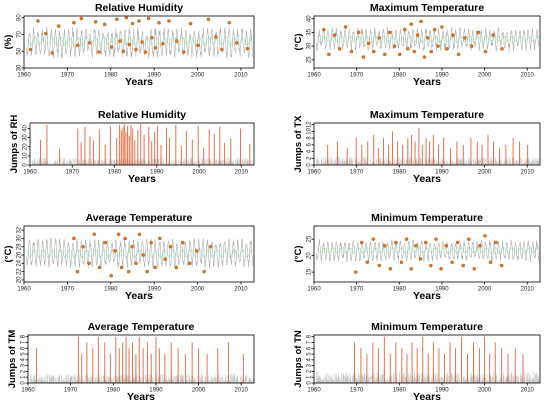 This screenshot has height=410, width=550. What do you see at coordinates (20, 246) in the screenshot?
I see `y-tick-label: 28` at bounding box center [20, 246].